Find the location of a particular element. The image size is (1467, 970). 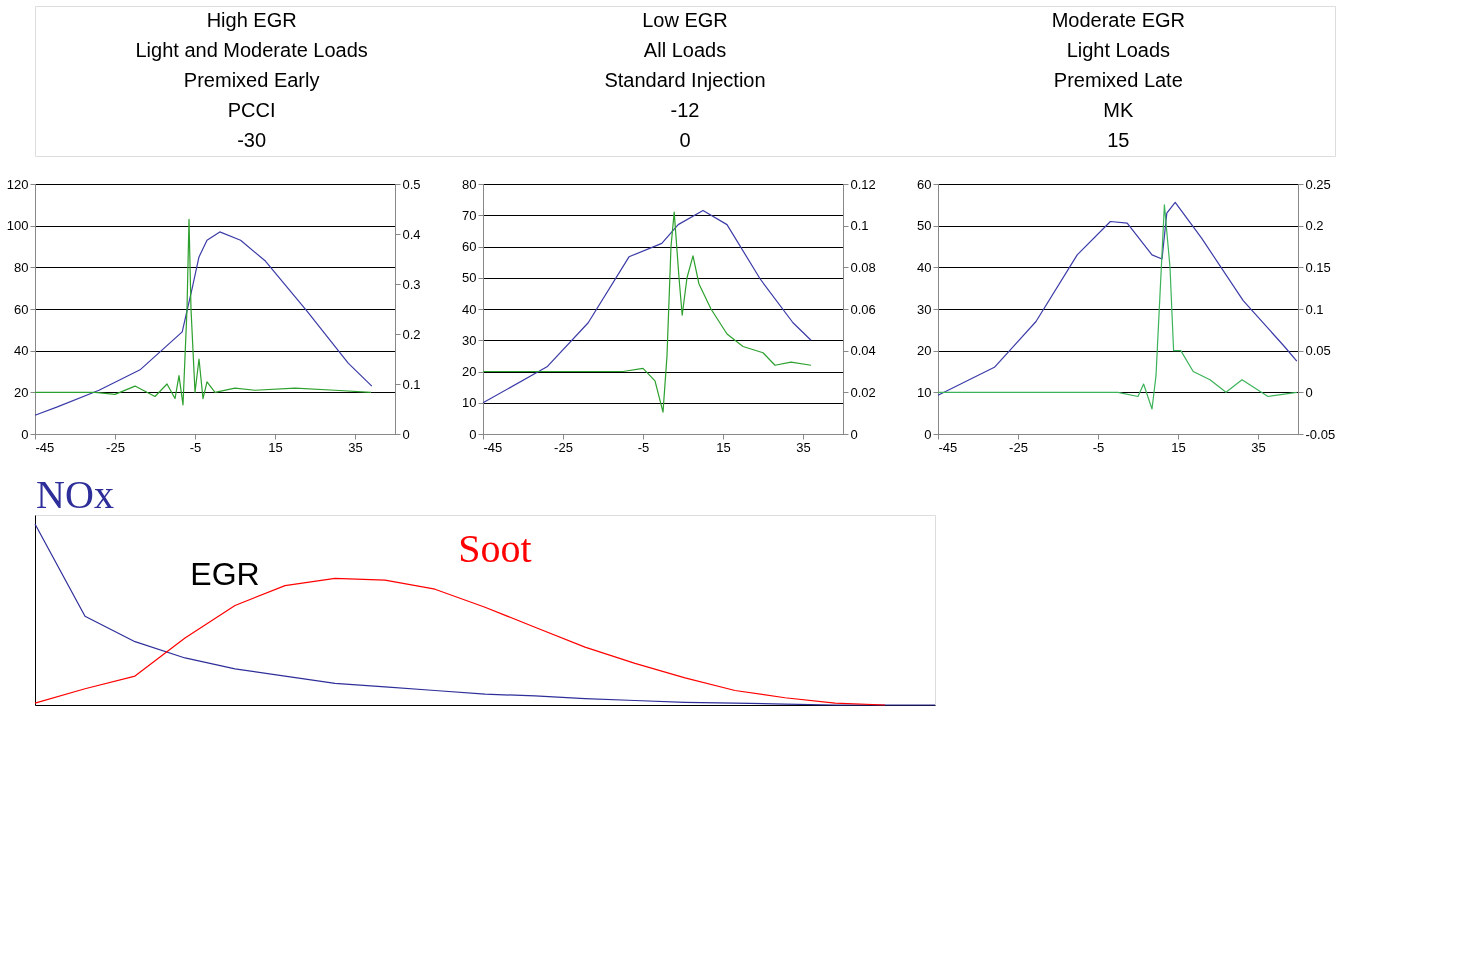

y2-tick-label: 0.04 is located at coordinates (863, 351).